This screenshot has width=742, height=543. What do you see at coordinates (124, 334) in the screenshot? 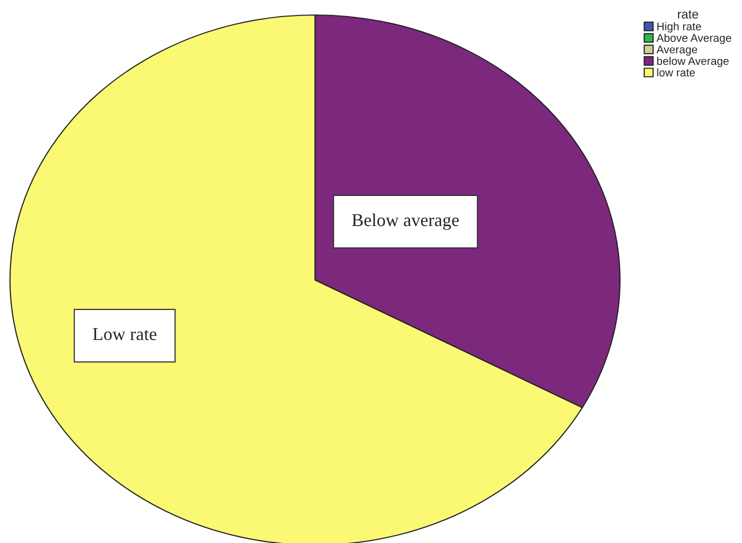
I see `text: Low rate` at bounding box center [124, 334].